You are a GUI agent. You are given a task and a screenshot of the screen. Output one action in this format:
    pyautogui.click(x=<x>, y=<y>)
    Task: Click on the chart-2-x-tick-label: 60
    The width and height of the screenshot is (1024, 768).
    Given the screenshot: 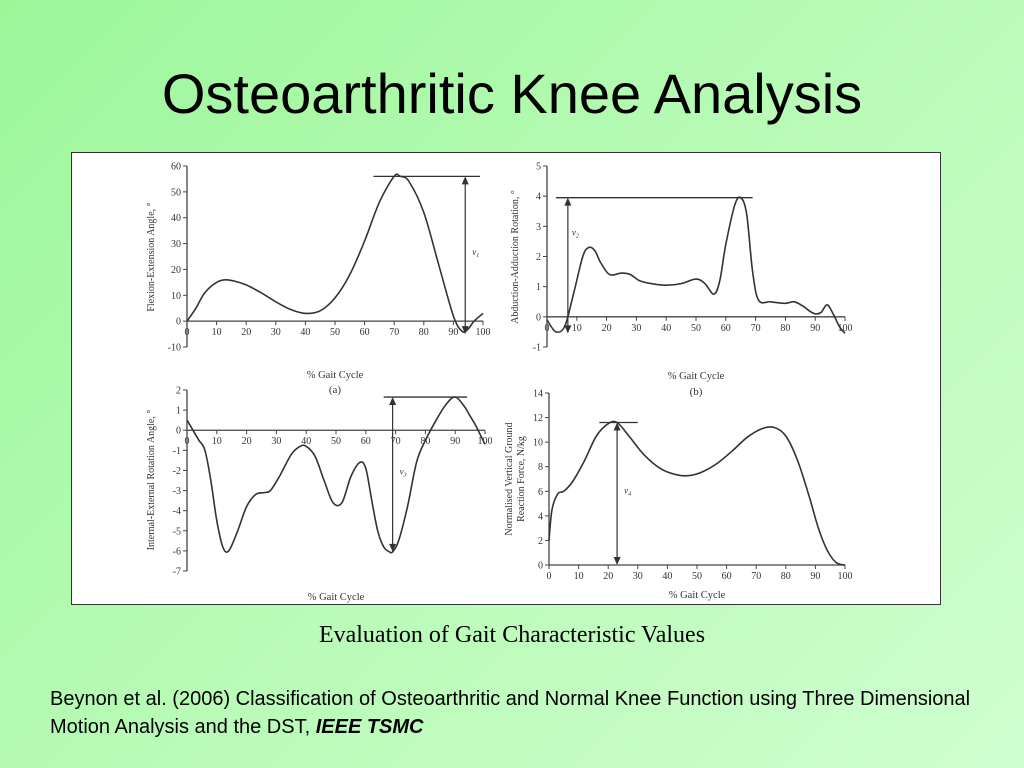 What is the action you would take?
    pyautogui.click(x=726, y=328)
    